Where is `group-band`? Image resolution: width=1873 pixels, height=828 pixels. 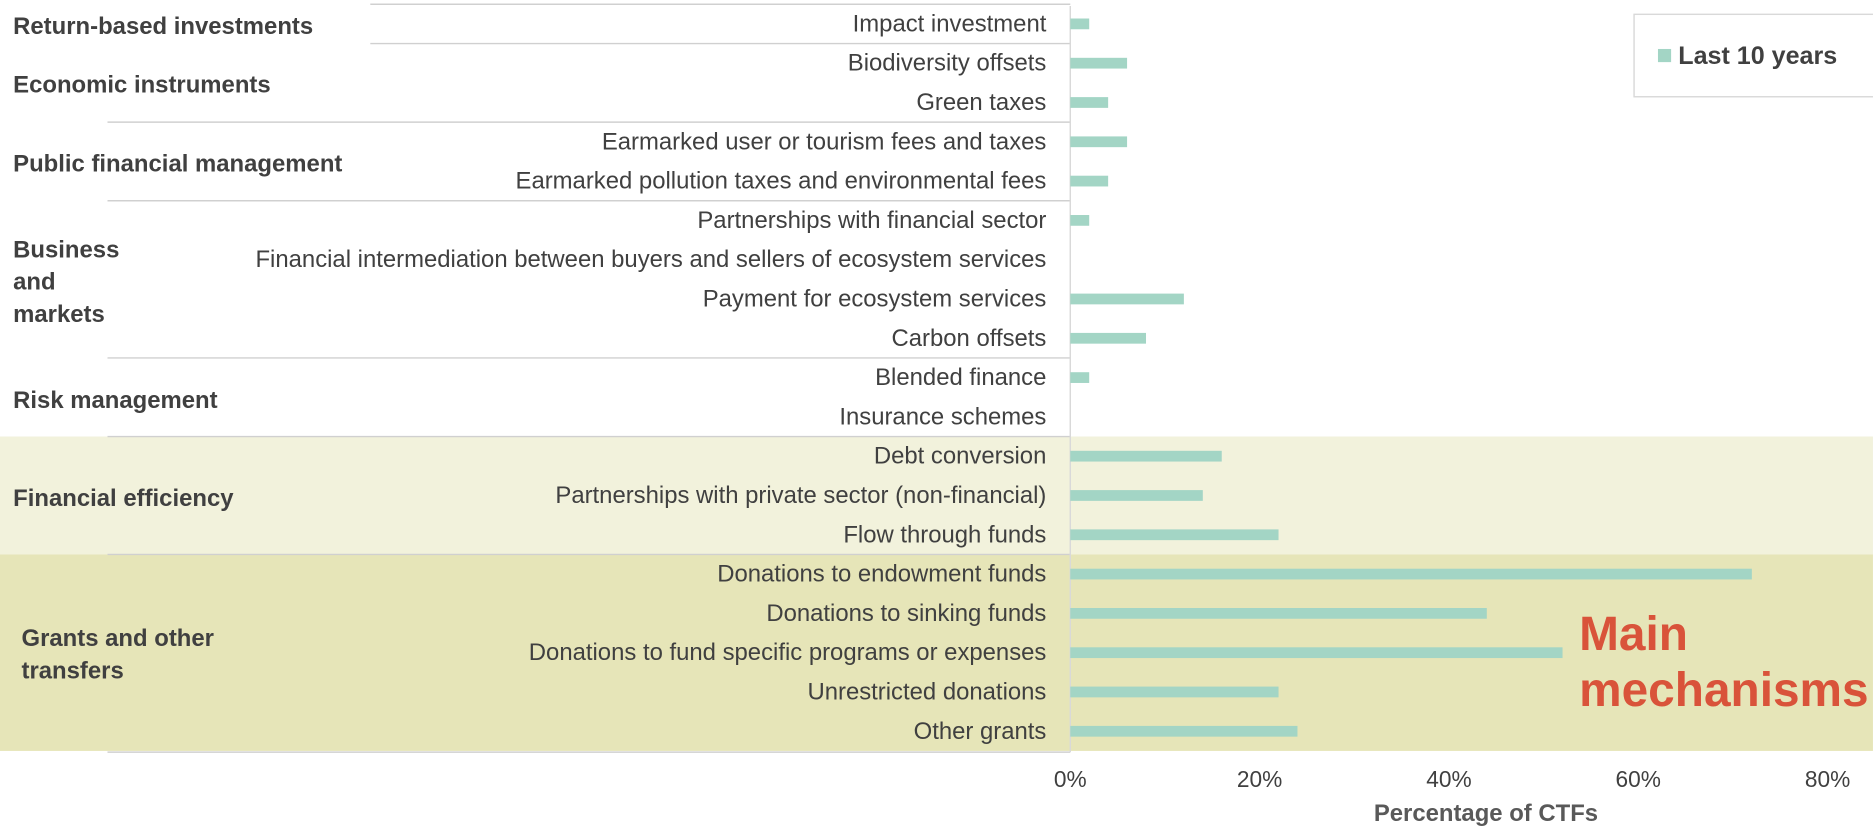 group-band is located at coordinates (936, 495).